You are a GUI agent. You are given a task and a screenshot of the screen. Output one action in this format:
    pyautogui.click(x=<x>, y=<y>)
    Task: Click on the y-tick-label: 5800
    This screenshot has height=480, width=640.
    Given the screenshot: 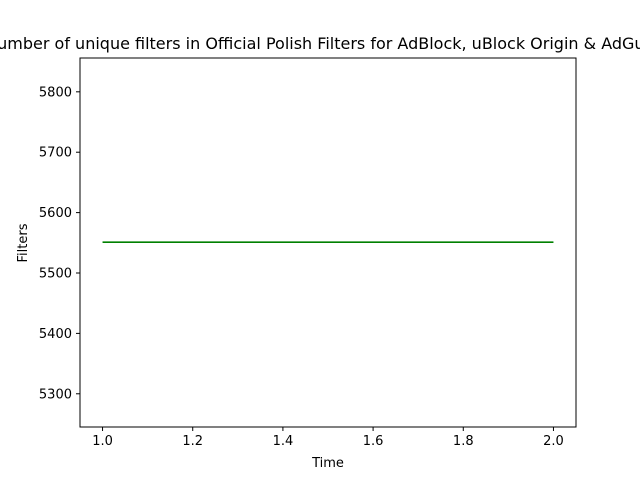 What is the action you would take?
    pyautogui.click(x=55, y=92)
    